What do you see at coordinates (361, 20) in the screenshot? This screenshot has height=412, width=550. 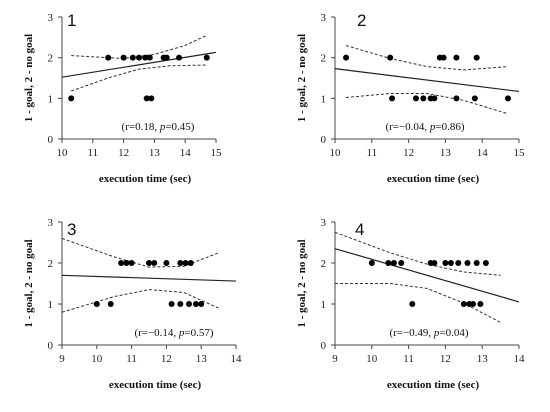 I see `panel-number: 2` at bounding box center [361, 20].